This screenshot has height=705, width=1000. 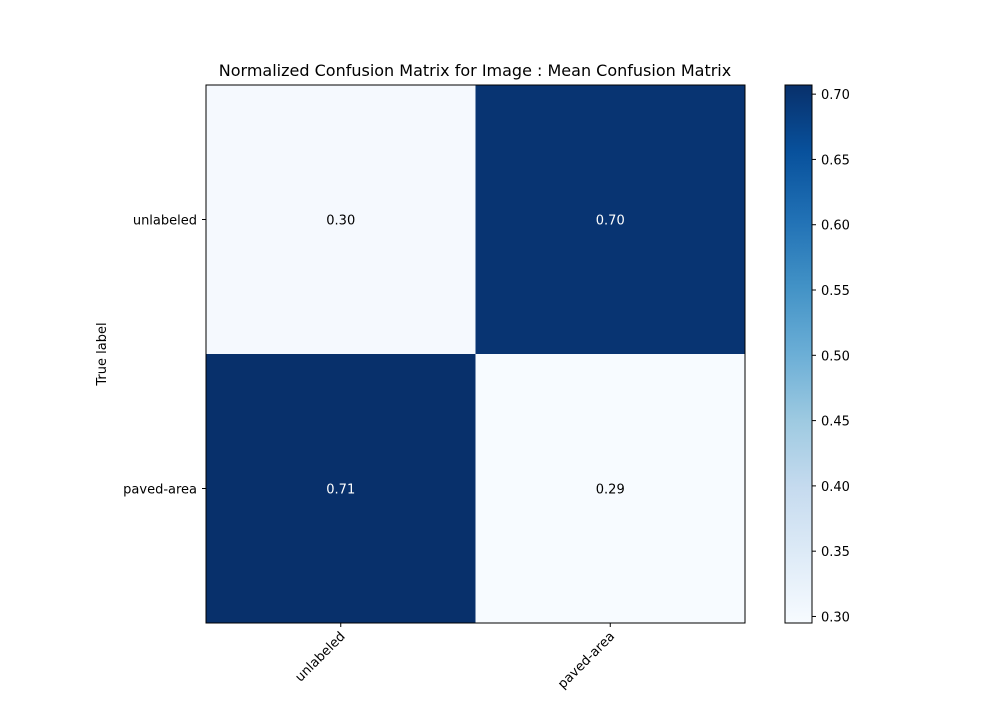 I want to click on cell-value-label-0-0: 0.30, so click(x=340, y=221).